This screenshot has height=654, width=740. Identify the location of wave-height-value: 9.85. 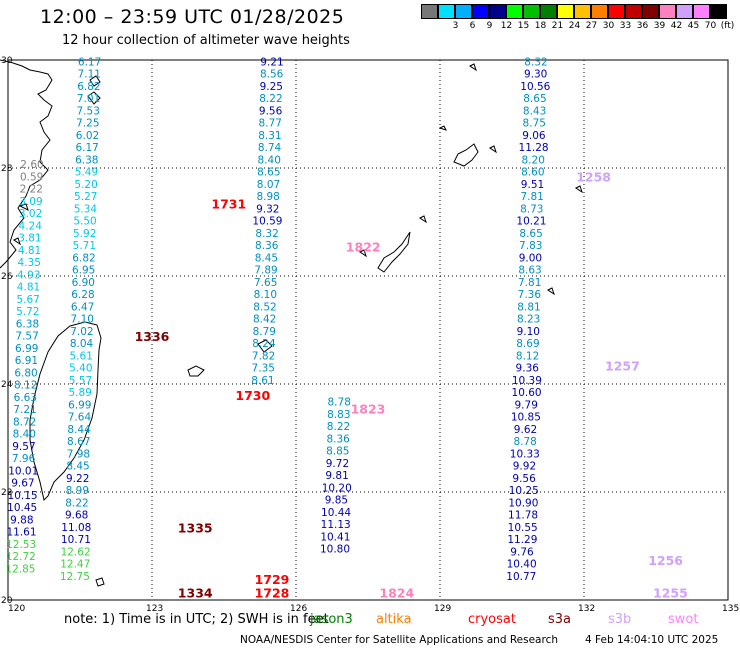
(336, 501).